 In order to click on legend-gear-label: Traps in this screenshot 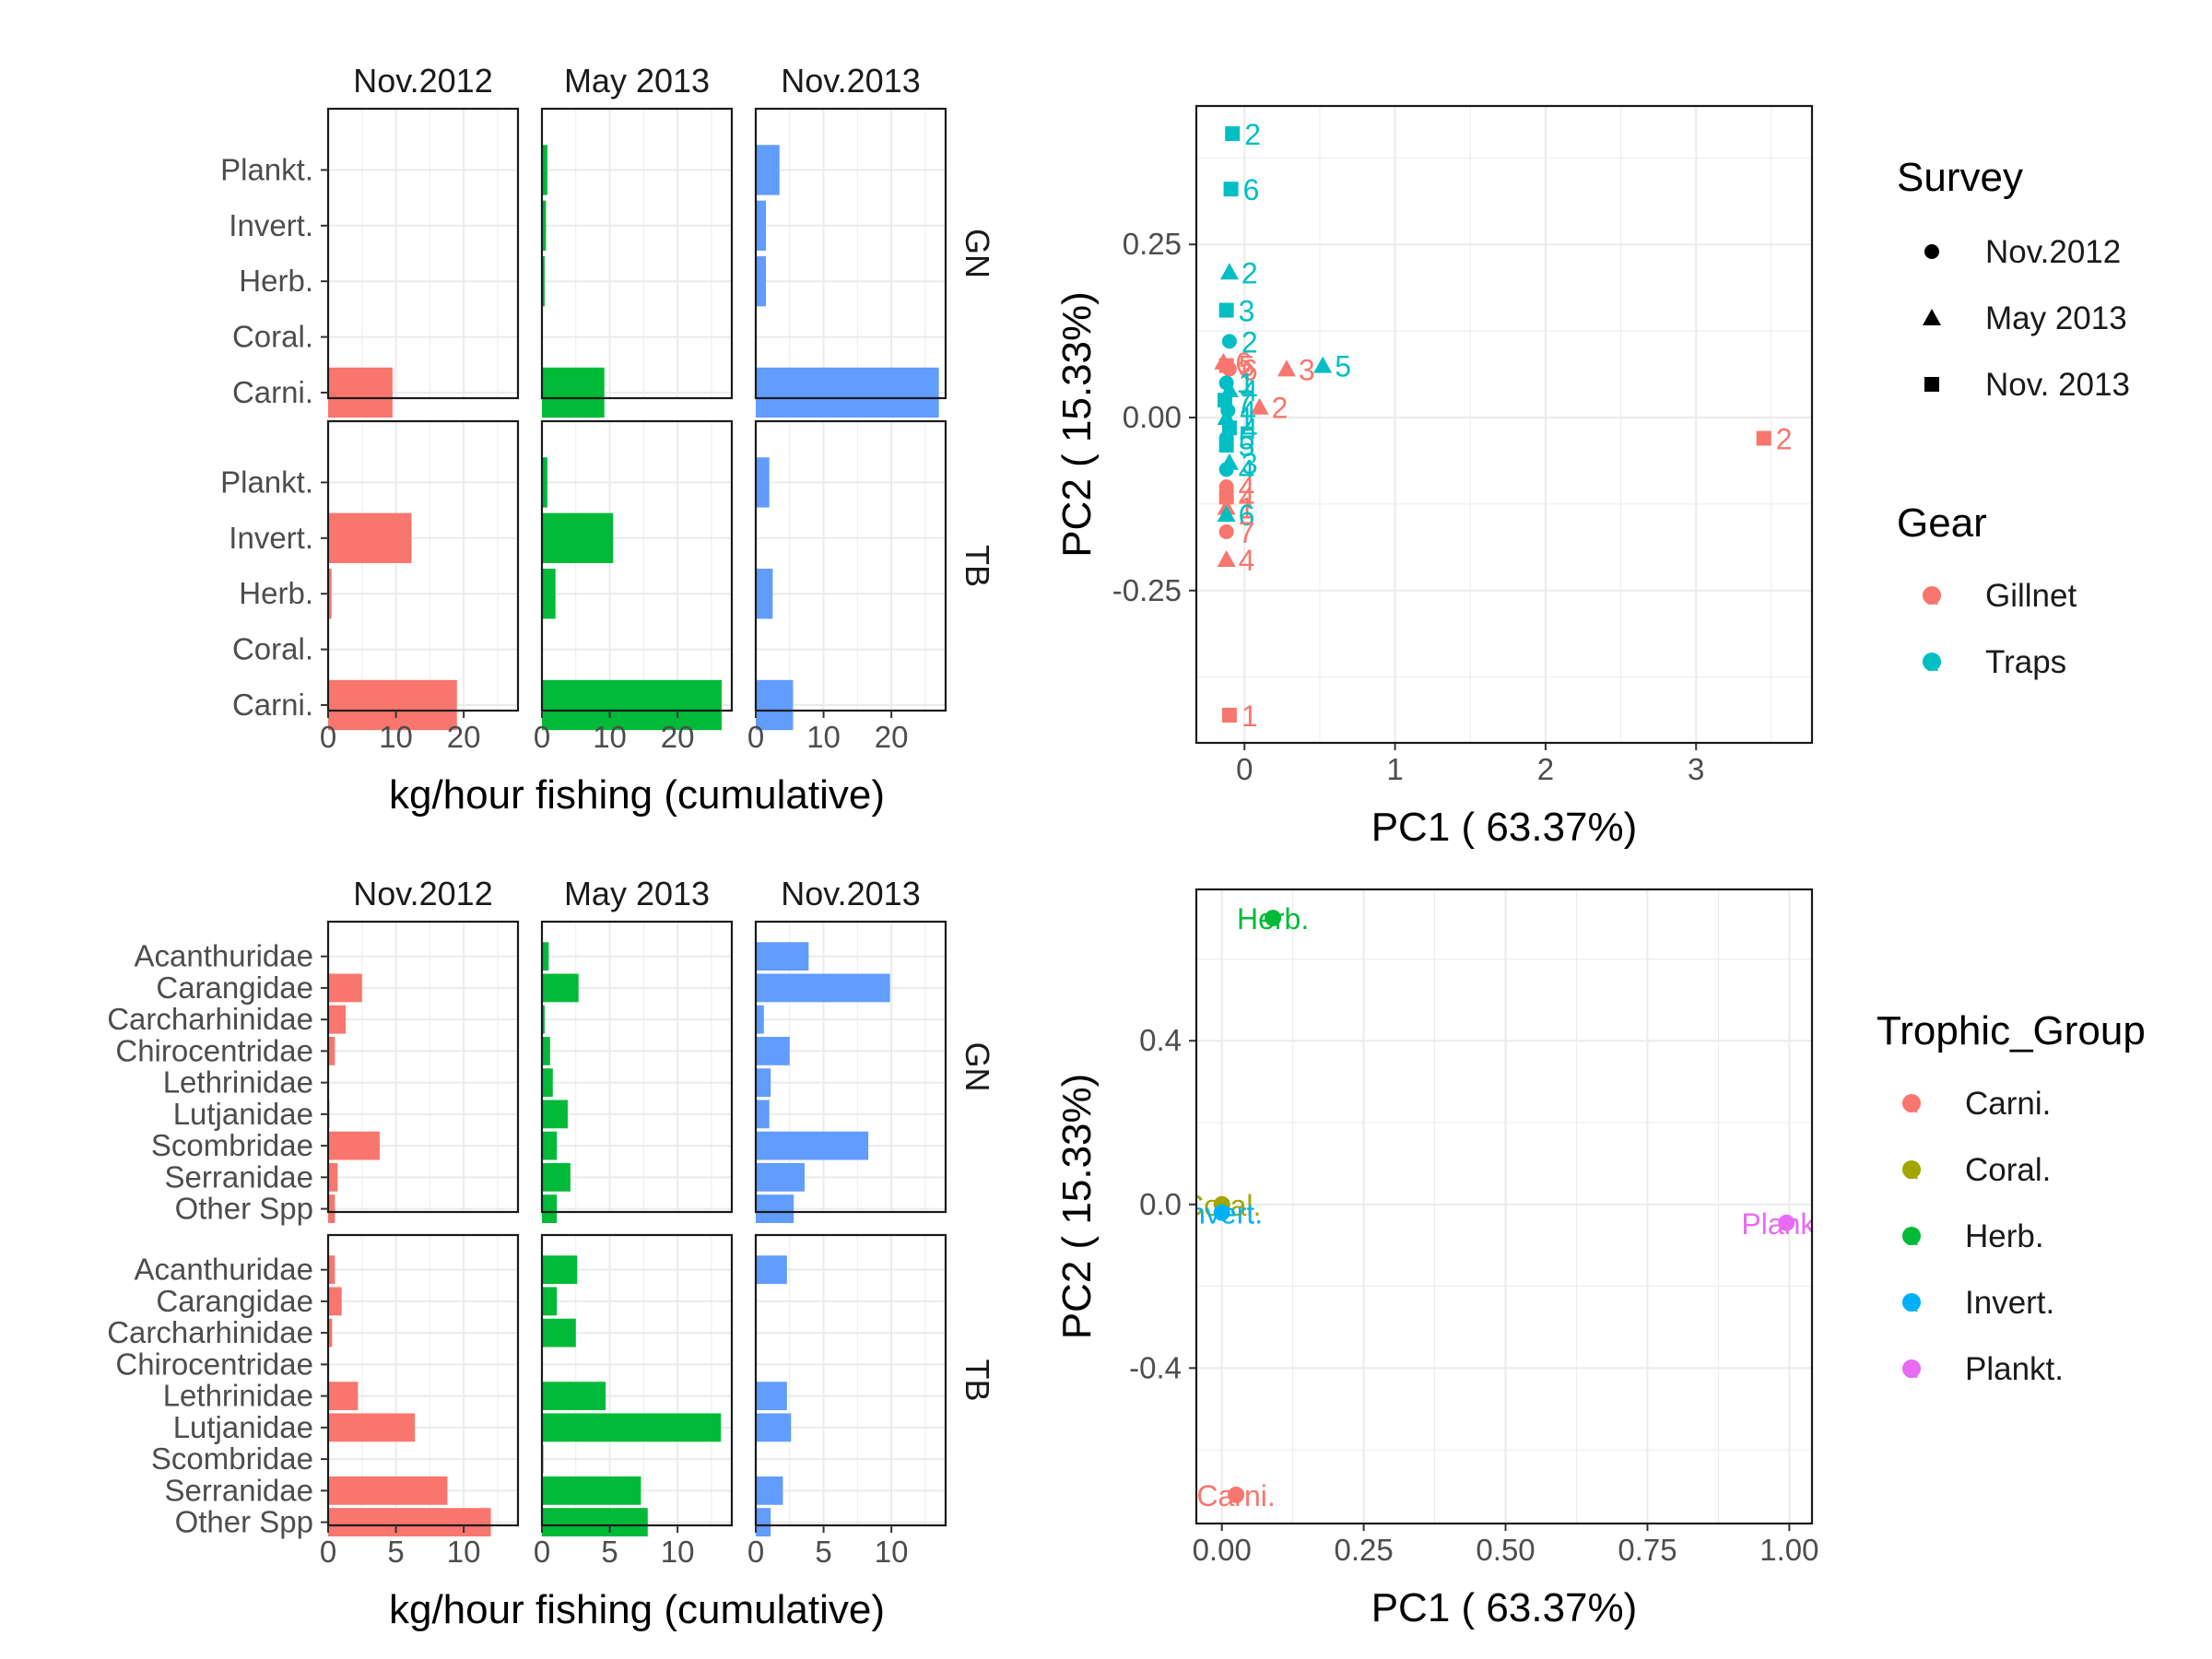, I will do `click(2025, 662)`.